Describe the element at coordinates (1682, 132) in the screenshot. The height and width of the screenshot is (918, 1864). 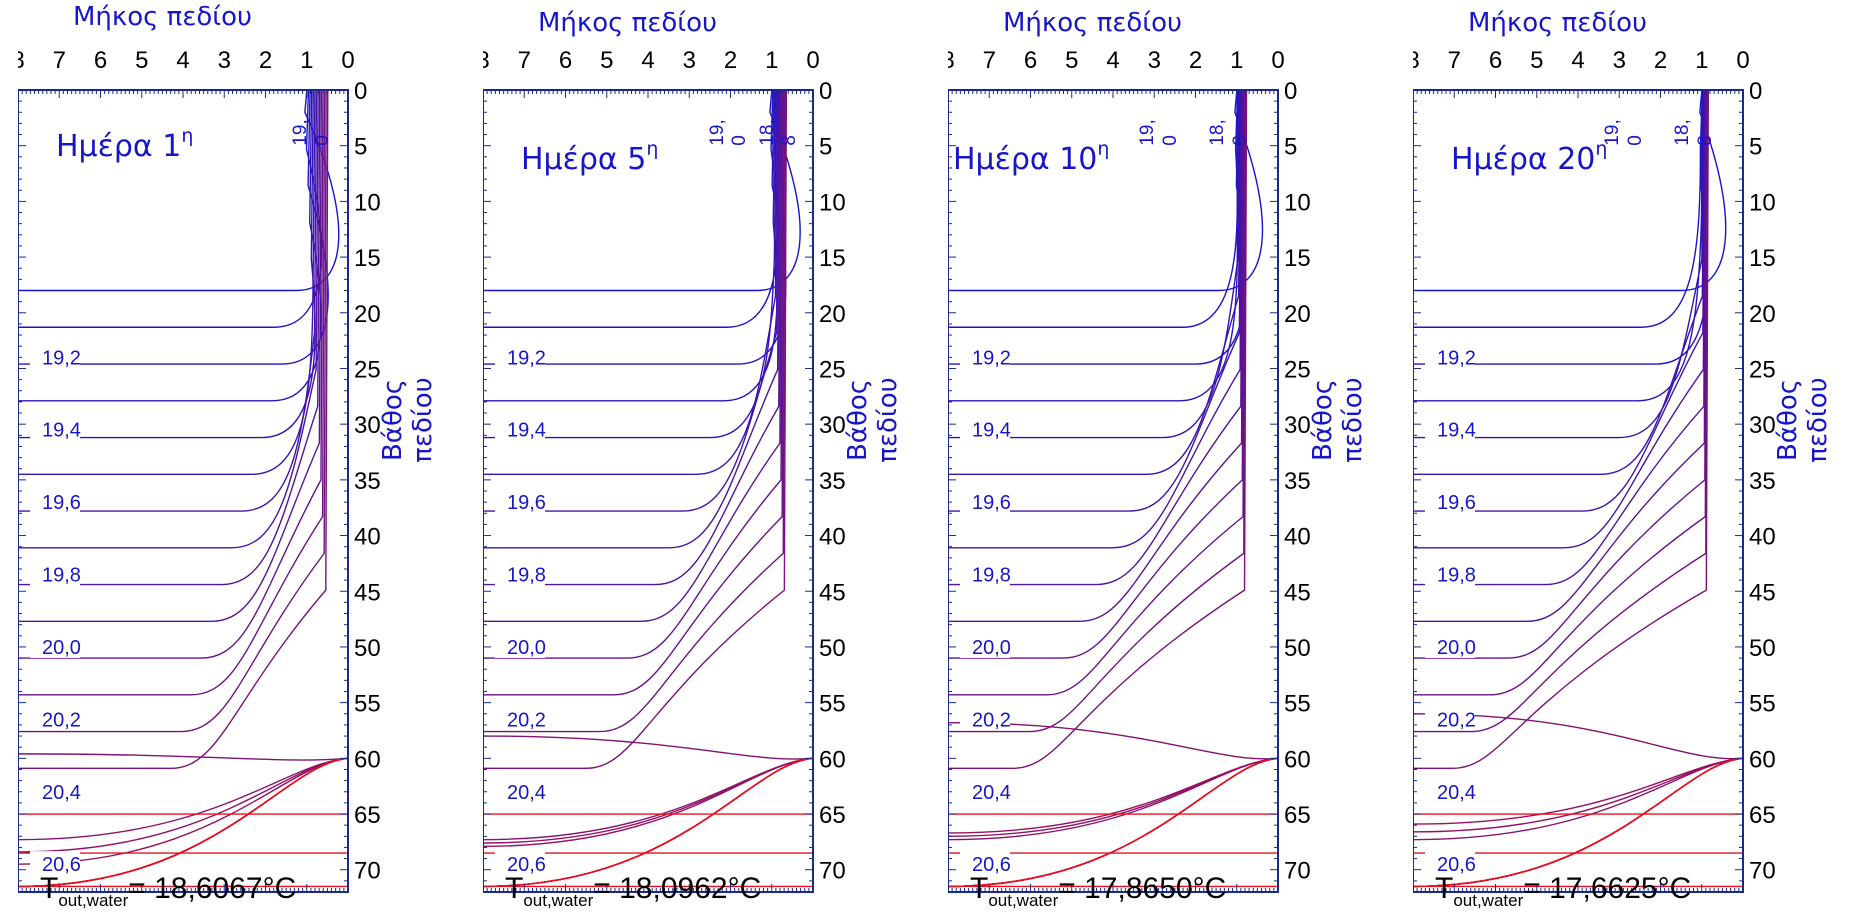
I see `contour-label: 18,` at that location.